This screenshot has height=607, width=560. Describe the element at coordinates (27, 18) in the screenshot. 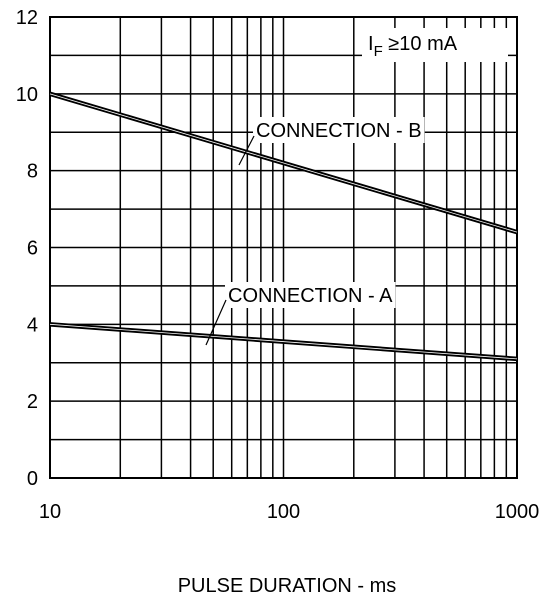

I see `y-tick-label: 12` at that location.